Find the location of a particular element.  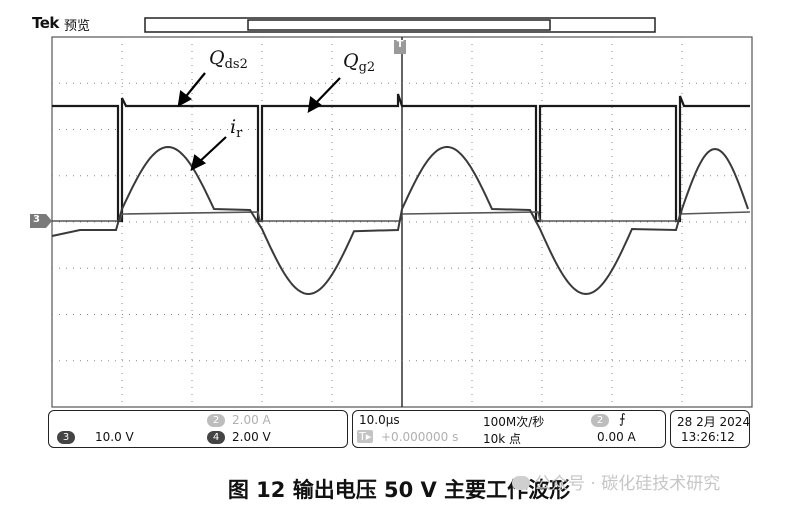

label-ir: ir is located at coordinates (236, 128).